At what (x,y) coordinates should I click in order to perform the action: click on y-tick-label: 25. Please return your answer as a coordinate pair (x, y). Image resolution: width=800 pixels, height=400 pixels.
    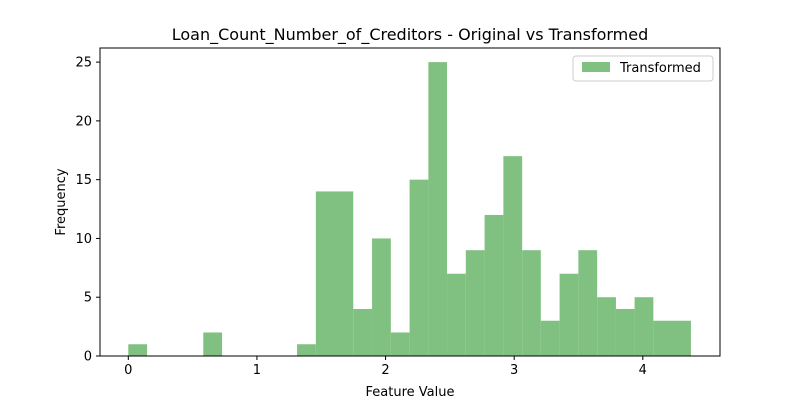
    Looking at the image, I should click on (83, 63).